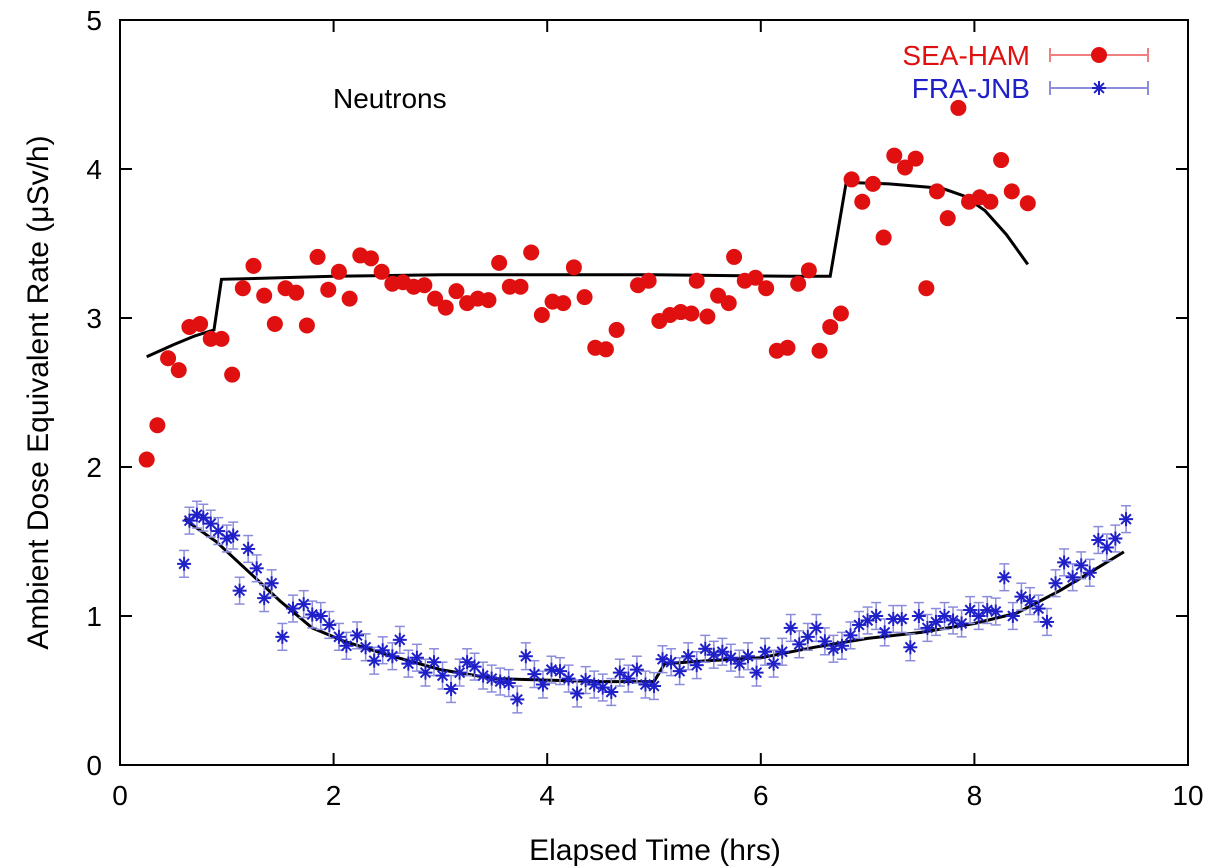  I want to click on y-axis-label: Ambient Dose Equivalent Rate (μSv/h), so click(38, 392).